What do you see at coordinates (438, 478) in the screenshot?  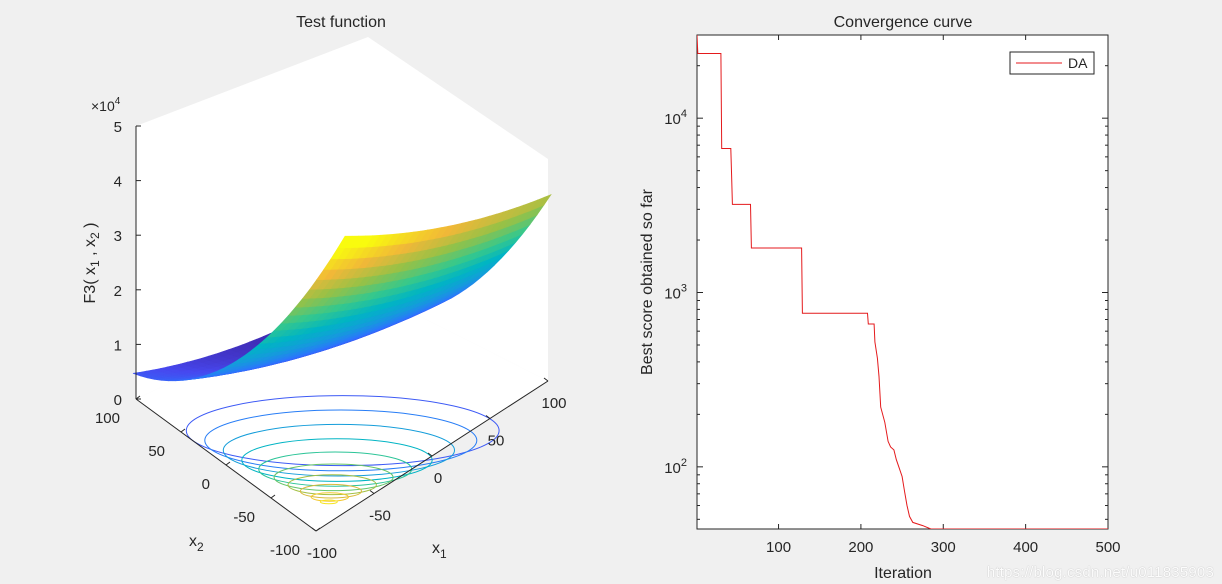 I see `x1-tick-label: 0` at bounding box center [438, 478].